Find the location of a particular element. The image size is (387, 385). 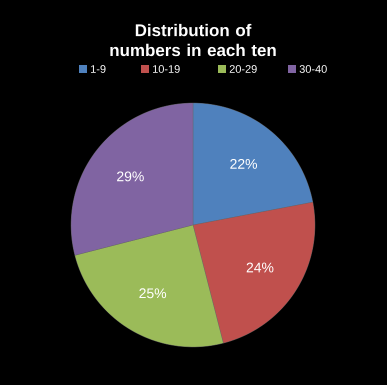

legend-label: 1-9 is located at coordinates (98, 69).